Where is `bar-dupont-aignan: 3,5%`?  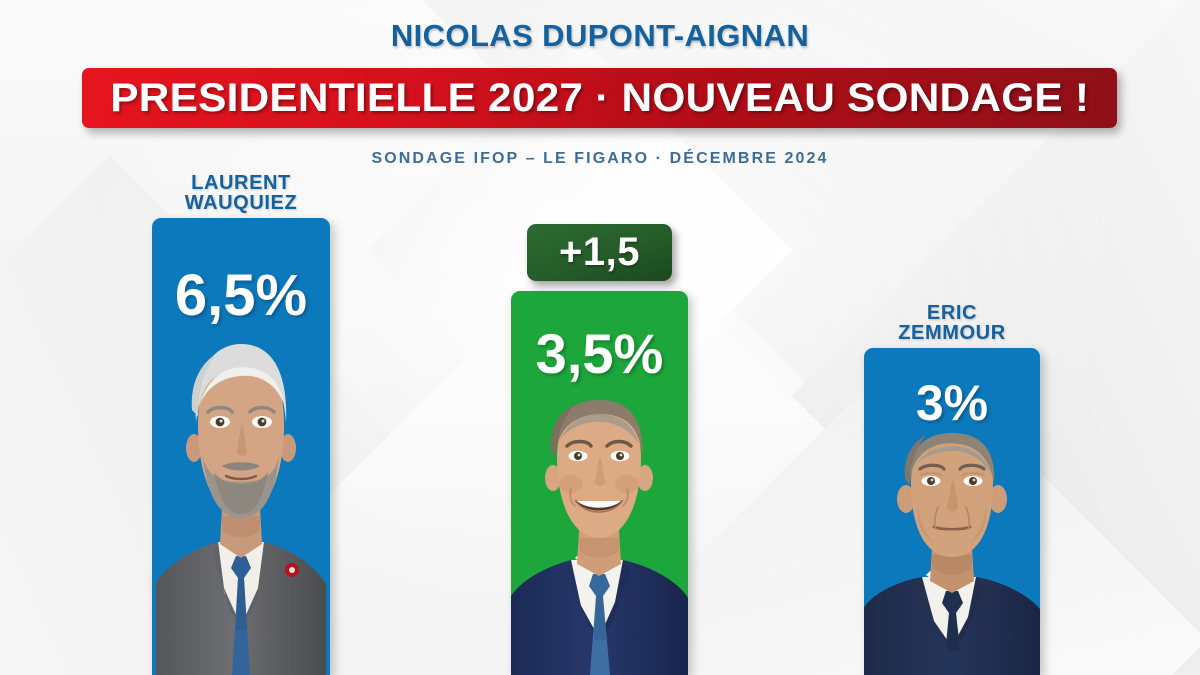
bar-dupont-aignan: 3,5% is located at coordinates (599, 483).